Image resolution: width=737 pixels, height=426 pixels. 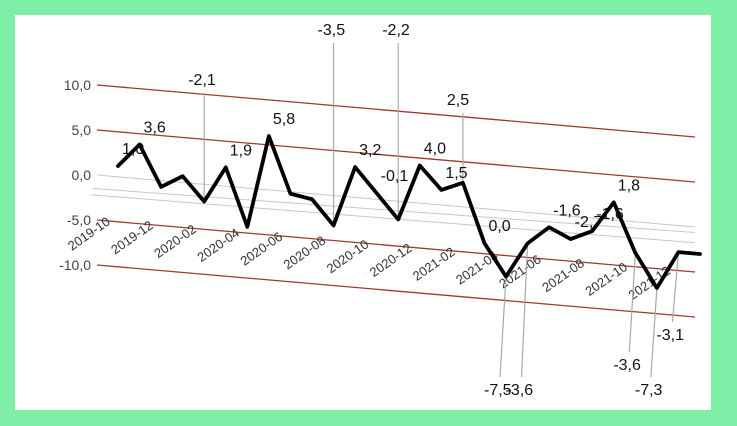 I want to click on data-label: 0,0, so click(x=499, y=226).